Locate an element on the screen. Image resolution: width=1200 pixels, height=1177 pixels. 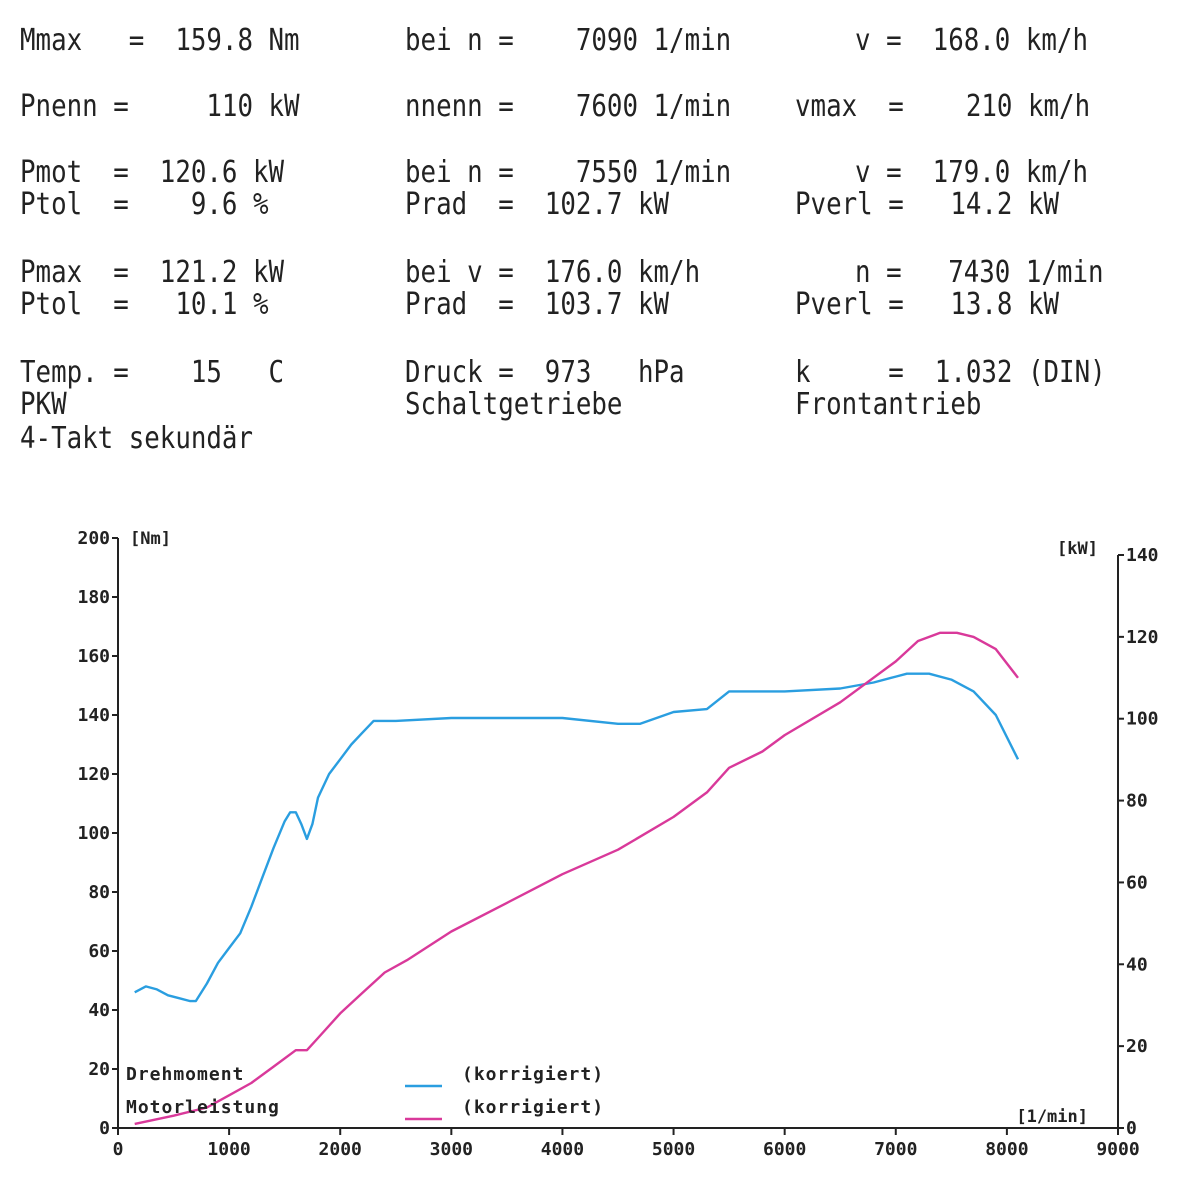
x-tick-label: 3000 is located at coordinates (451, 1149).